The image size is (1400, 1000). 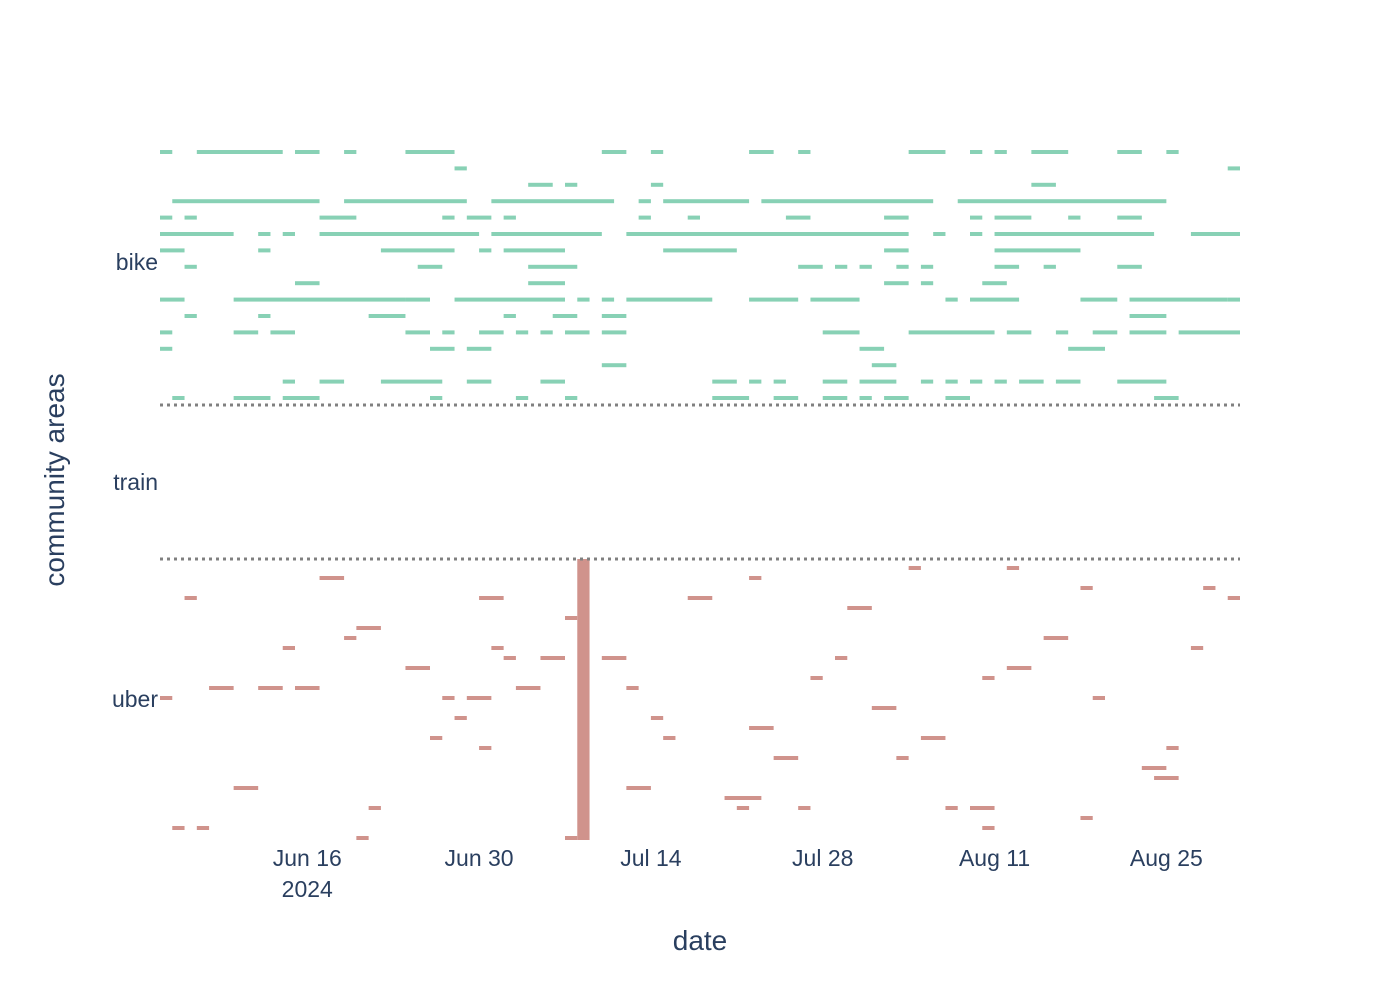 What do you see at coordinates (137, 262) in the screenshot?
I see `y-tick-label-bike: bike` at bounding box center [137, 262].